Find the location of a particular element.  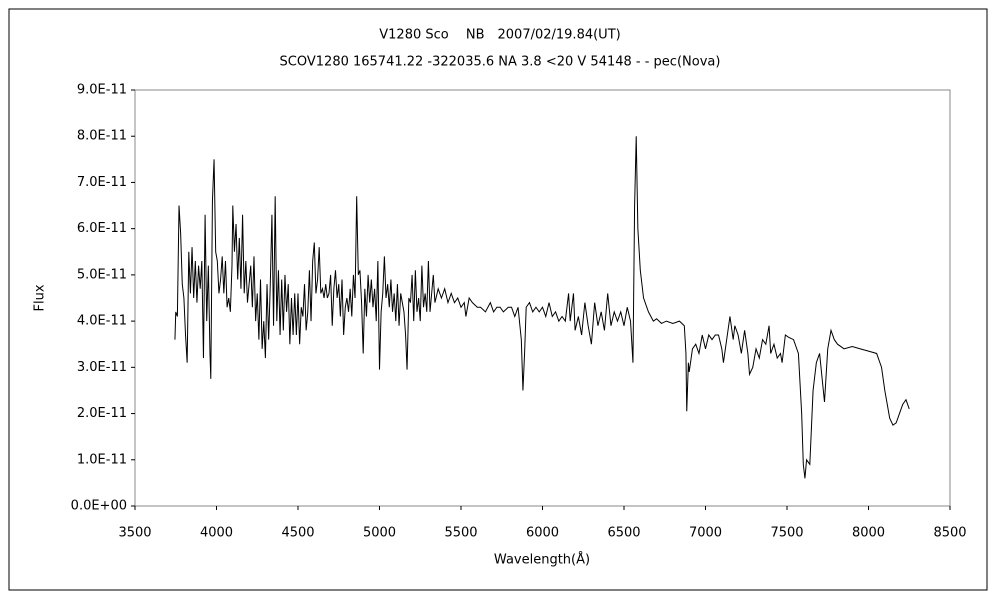

x-tick-label: 6000 is located at coordinates (542, 533).